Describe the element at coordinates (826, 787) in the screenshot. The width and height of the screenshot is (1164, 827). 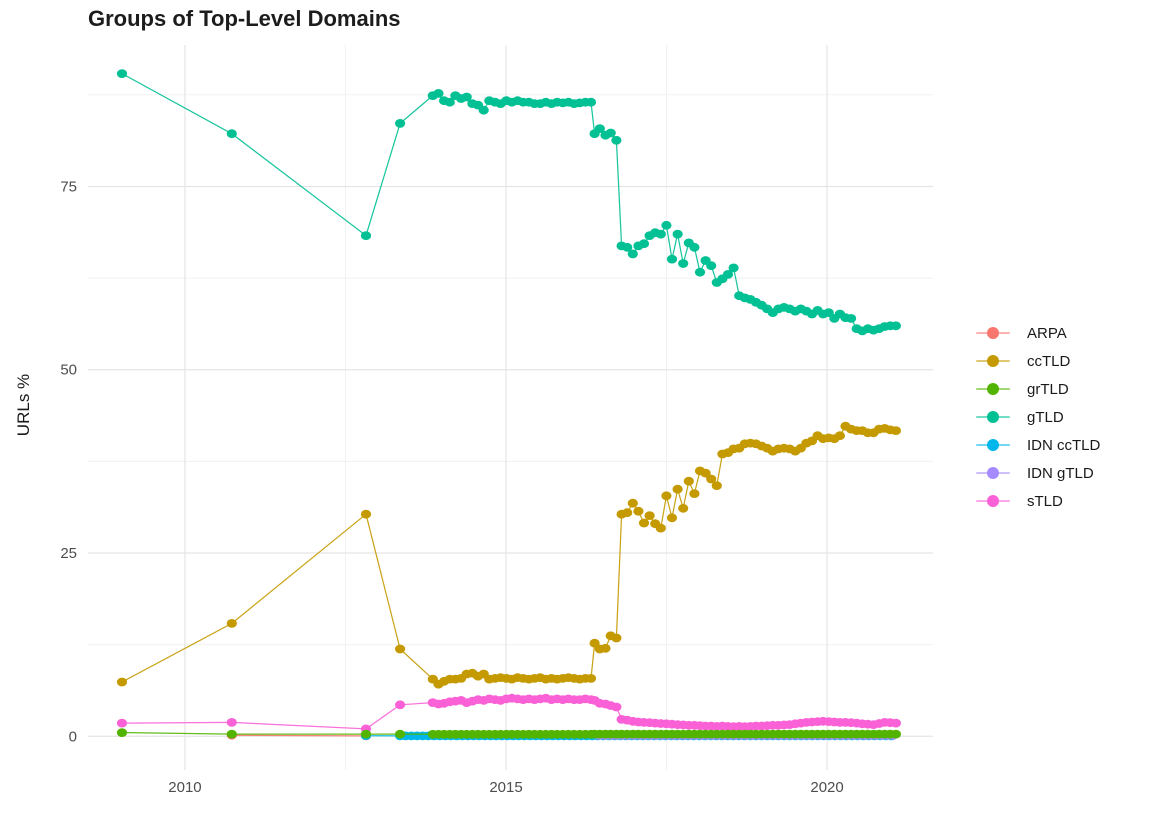
I see `svg-text: 2020` at that location.